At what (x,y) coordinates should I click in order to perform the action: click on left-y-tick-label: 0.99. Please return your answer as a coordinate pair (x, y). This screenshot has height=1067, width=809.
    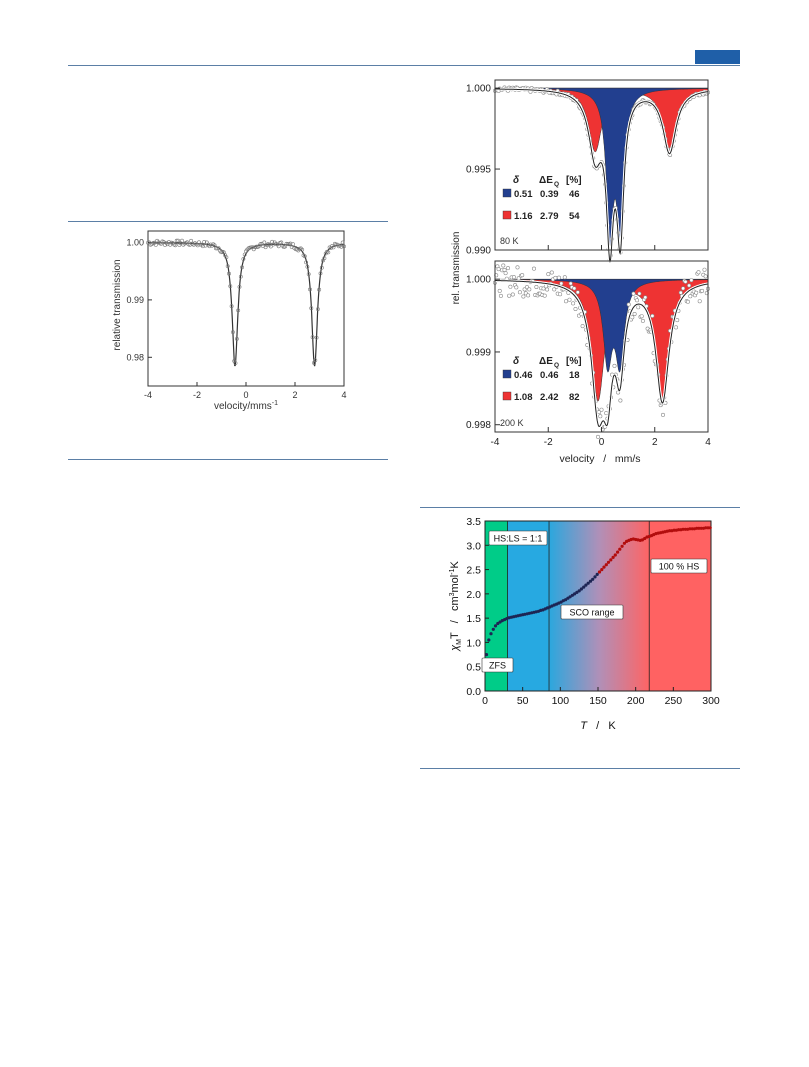
    Looking at the image, I should click on (135, 300).